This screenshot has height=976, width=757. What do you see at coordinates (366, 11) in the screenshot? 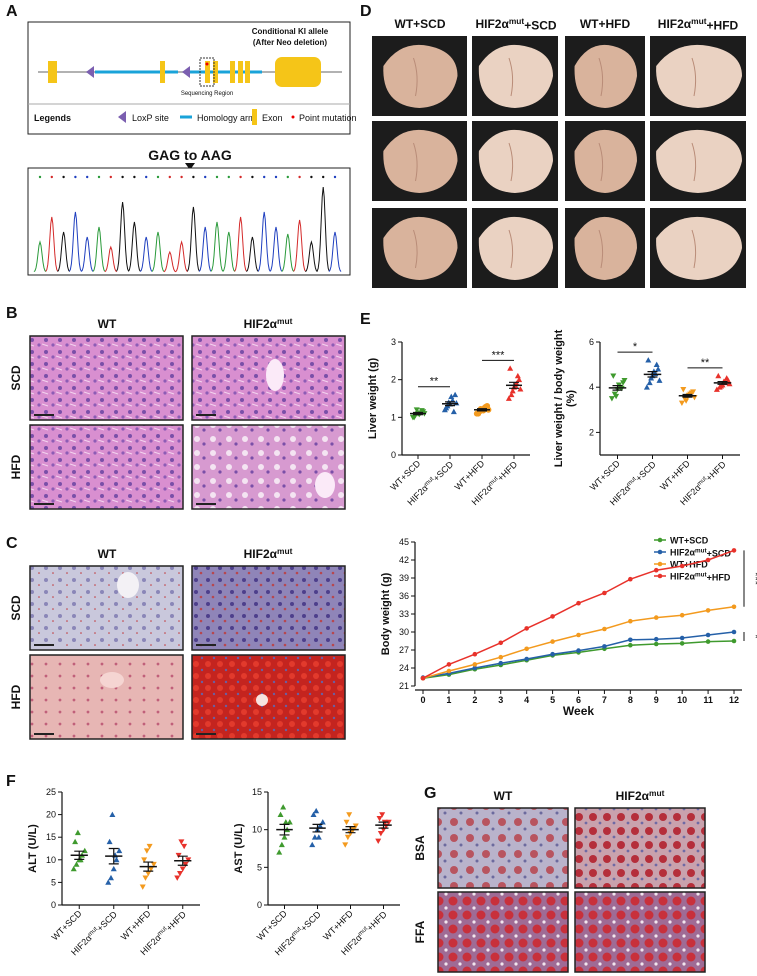
I see `panel-label: D` at bounding box center [366, 11].